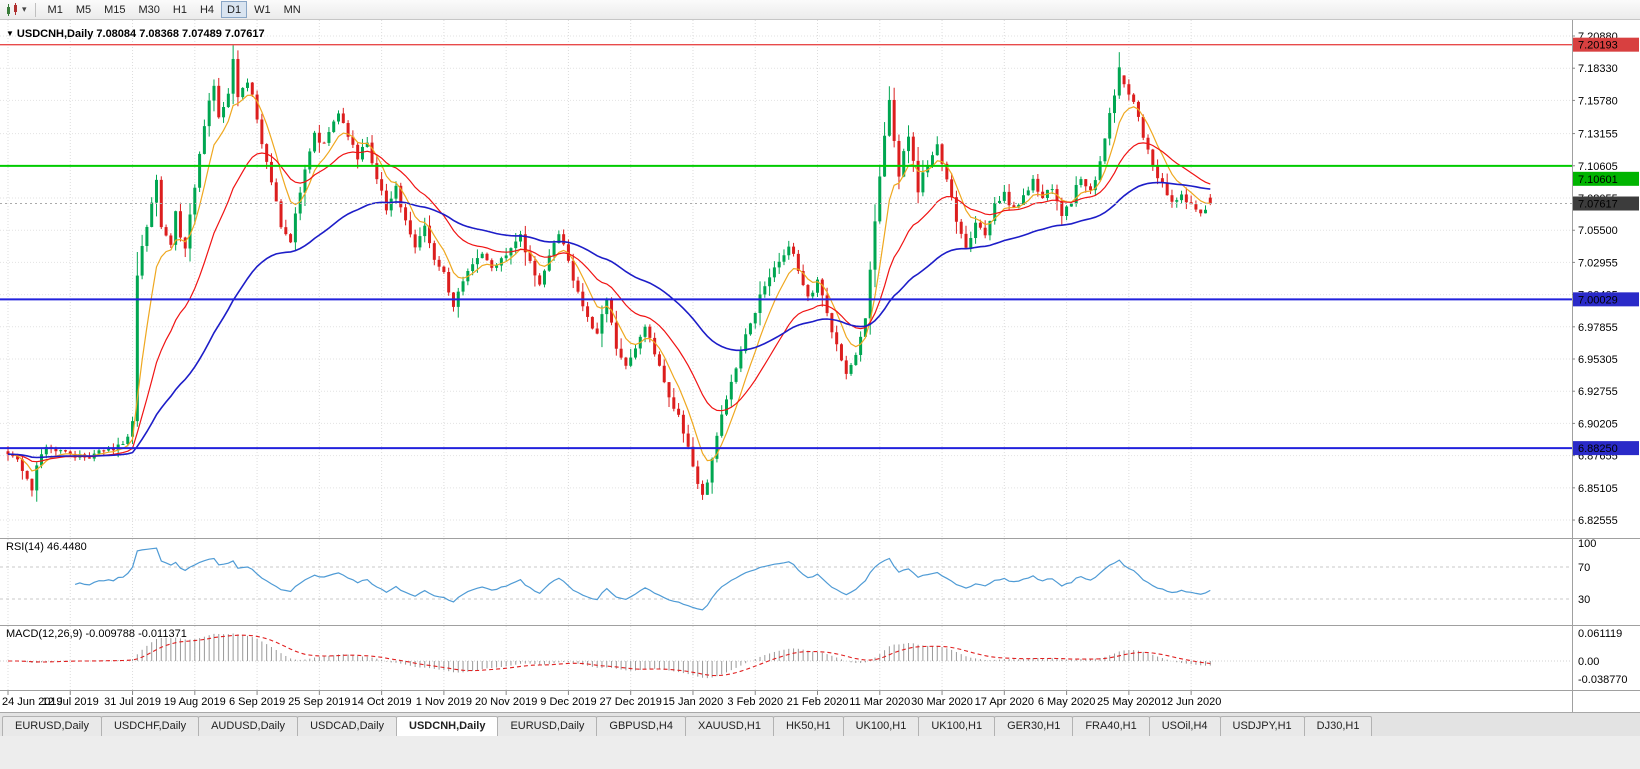 Image resolution: width=1640 pixels, height=769 pixels. Describe the element at coordinates (1066, 702) in the screenshot. I see `svg-text: 6 May 2020` at that location.